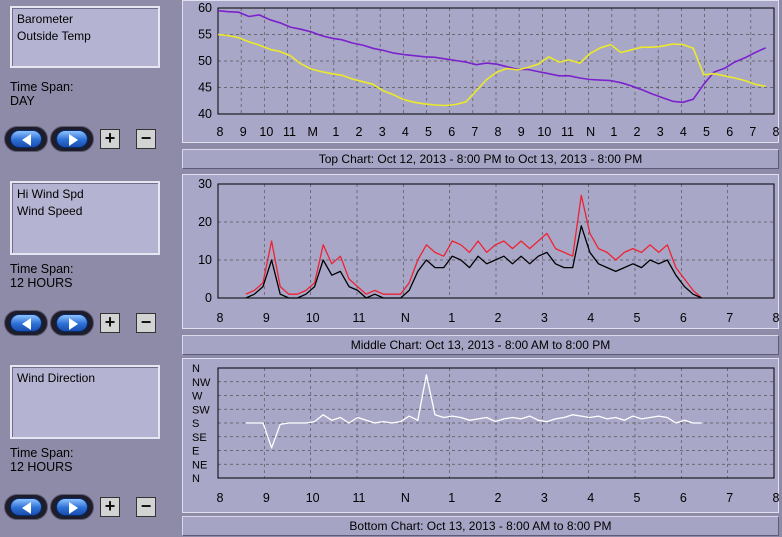 The image size is (782, 537). What do you see at coordinates (52, 94) in the screenshot?
I see `top-time-span: Time Span:DAY` at bounding box center [52, 94].